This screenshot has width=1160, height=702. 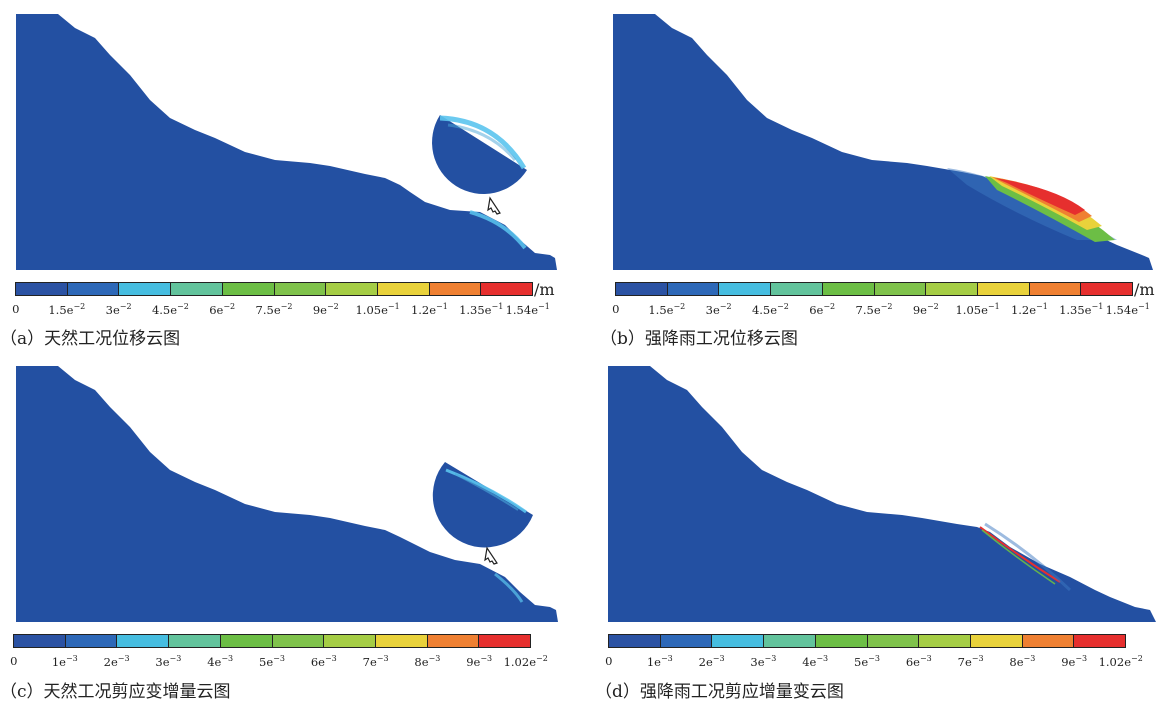 I want to click on tick-label: 5e−3, so click(x=867, y=661).